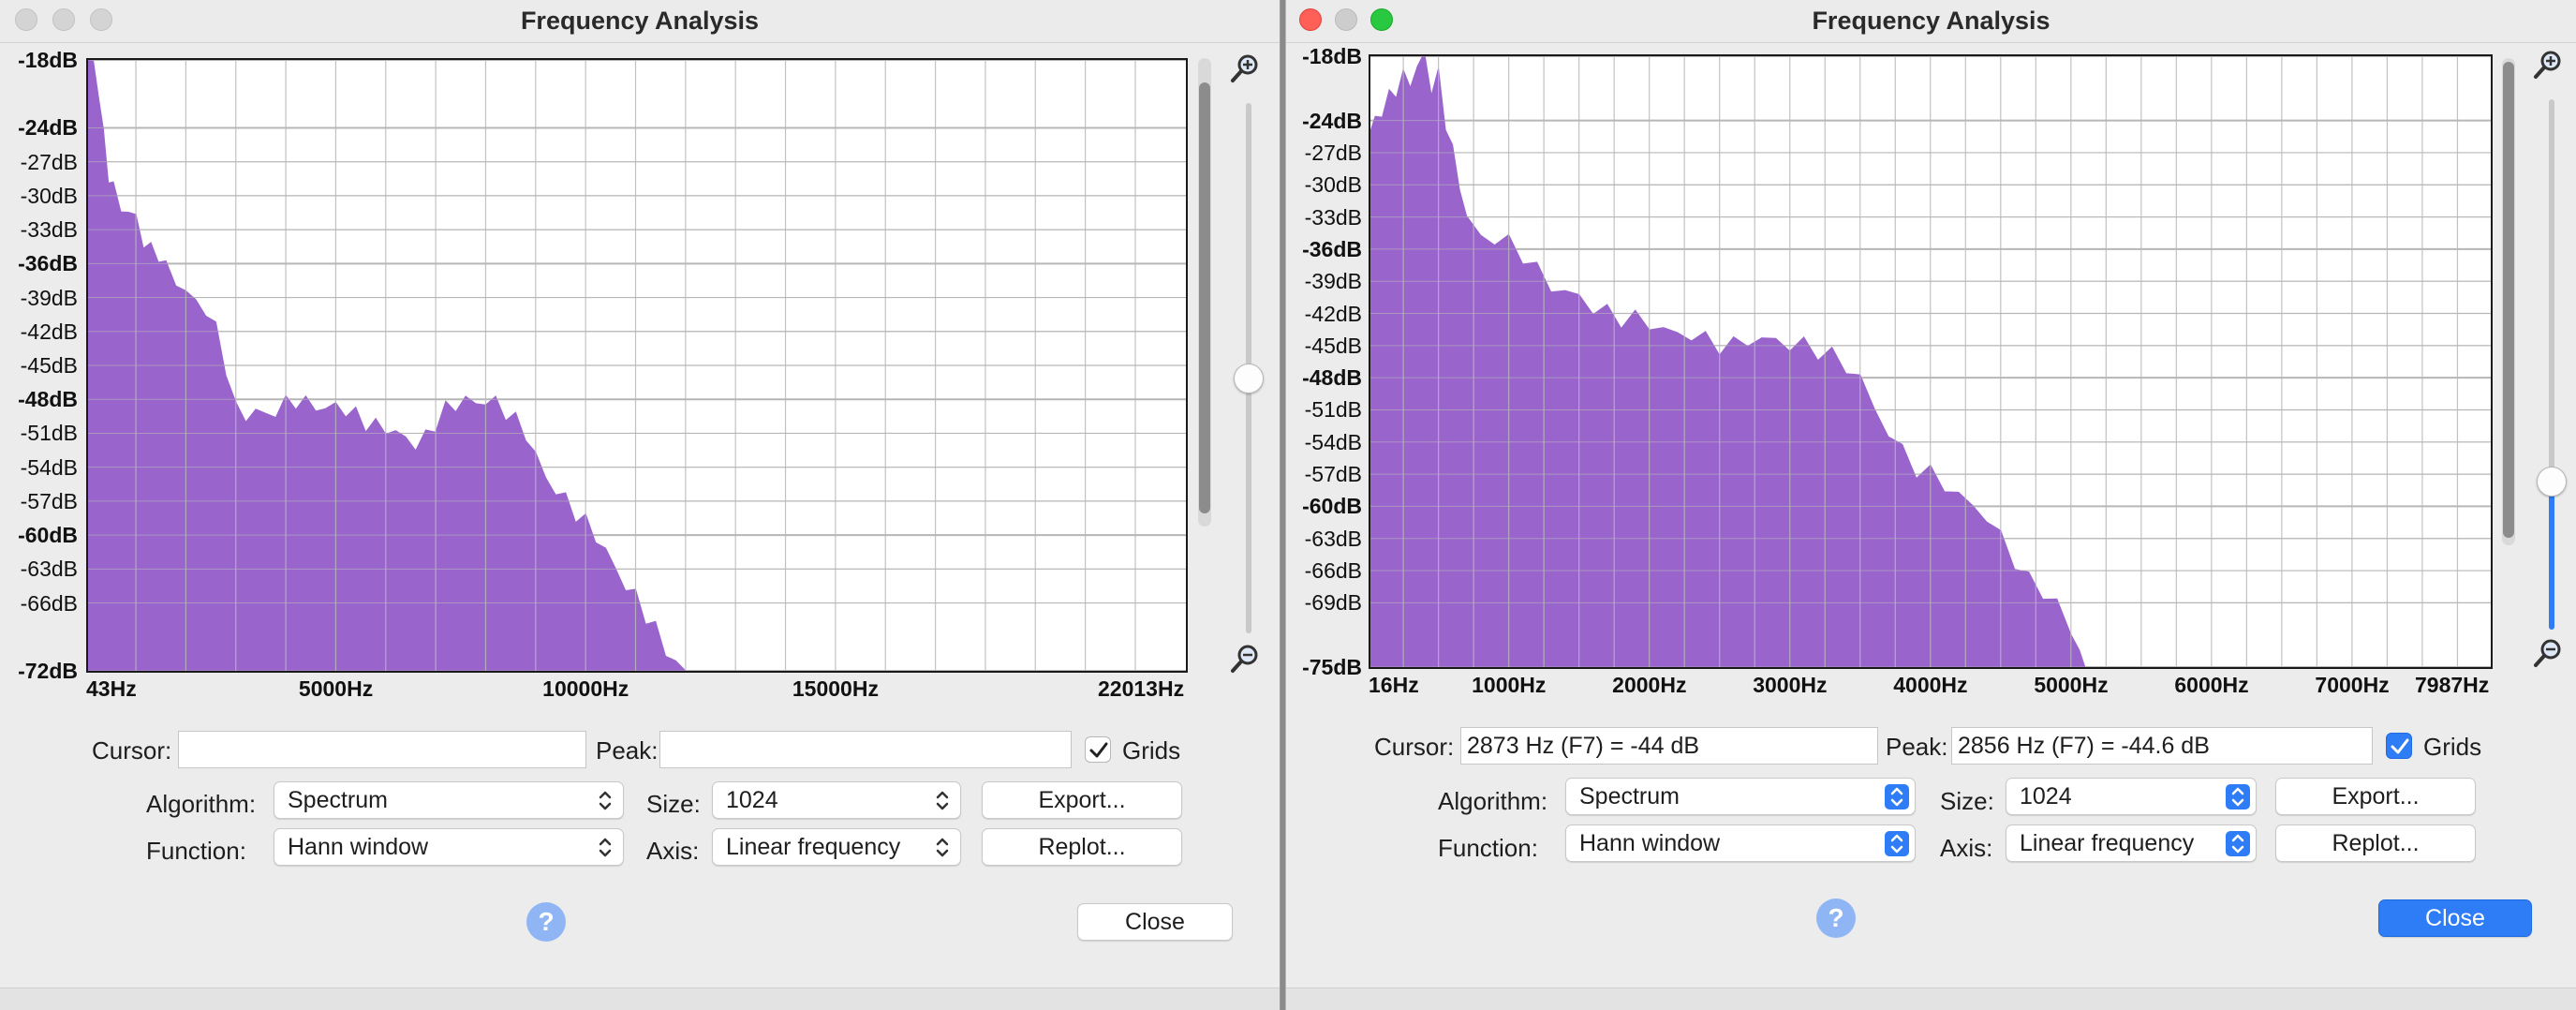 The width and height of the screenshot is (2576, 1010). What do you see at coordinates (1142, 688) in the screenshot?
I see `x-tick-label: 22013Hz` at bounding box center [1142, 688].